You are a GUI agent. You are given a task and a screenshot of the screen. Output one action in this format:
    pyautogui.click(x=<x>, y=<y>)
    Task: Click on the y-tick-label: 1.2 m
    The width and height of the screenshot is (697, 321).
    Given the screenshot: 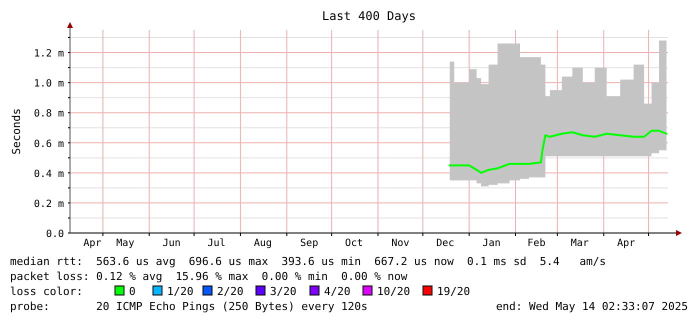 What is the action you would take?
    pyautogui.click(x=49, y=54)
    